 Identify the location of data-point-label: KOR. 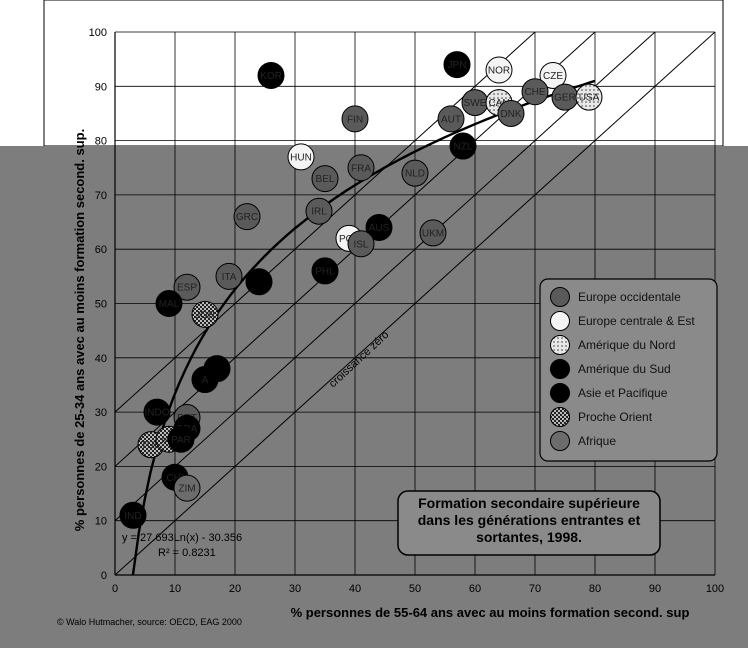
(271, 76).